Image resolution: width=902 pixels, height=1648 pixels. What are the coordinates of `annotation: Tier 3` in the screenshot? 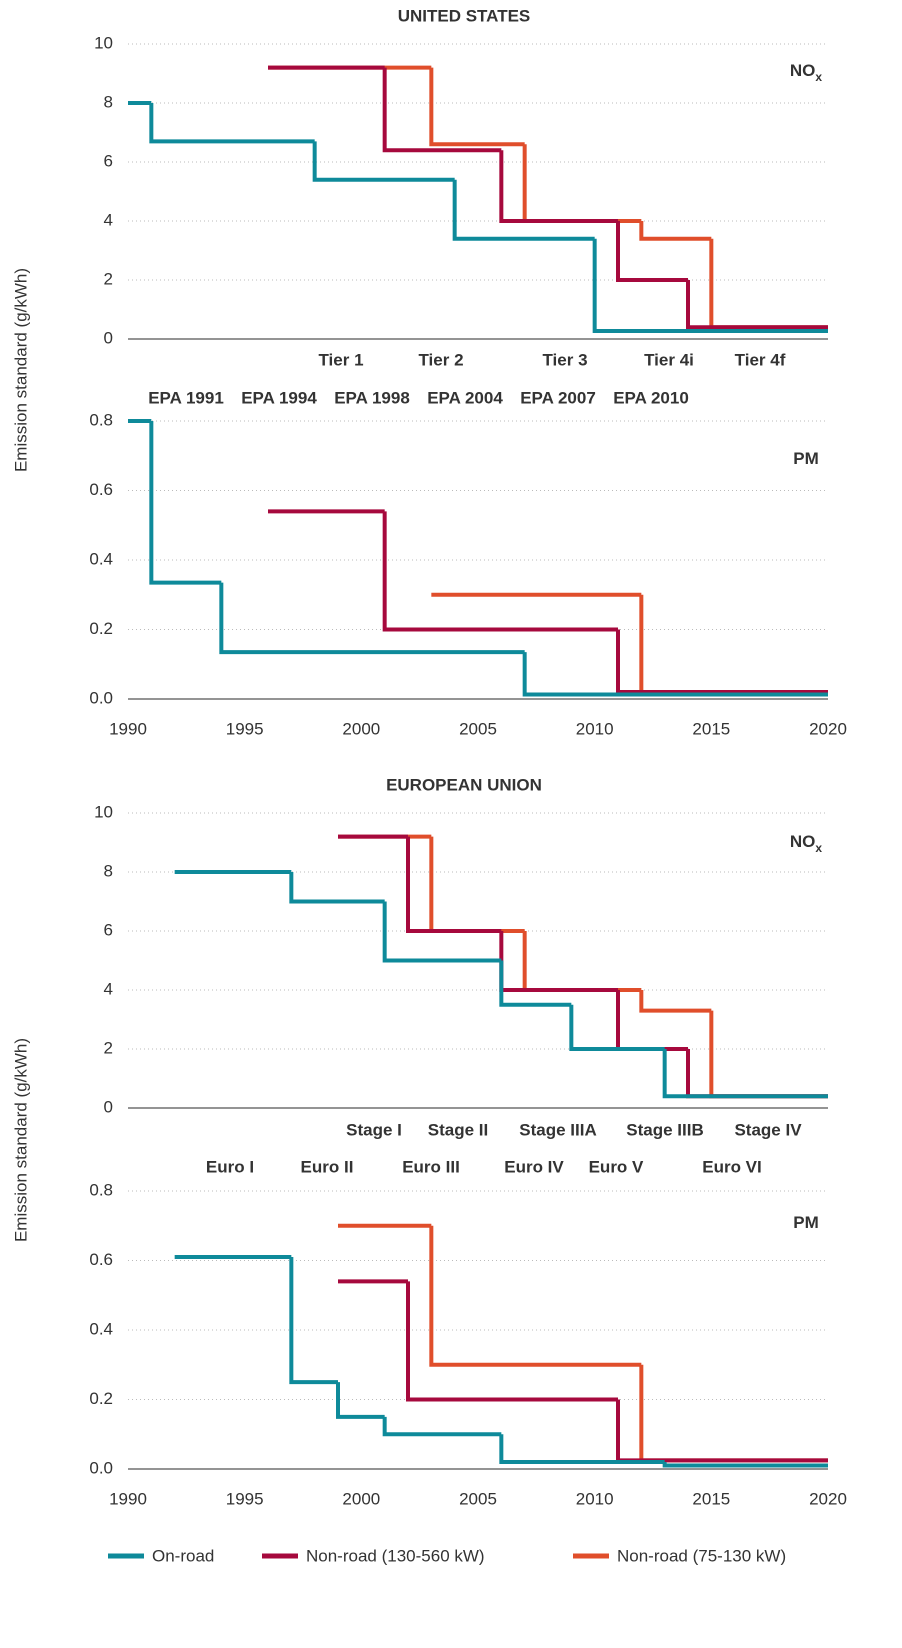 It's located at (564, 359).